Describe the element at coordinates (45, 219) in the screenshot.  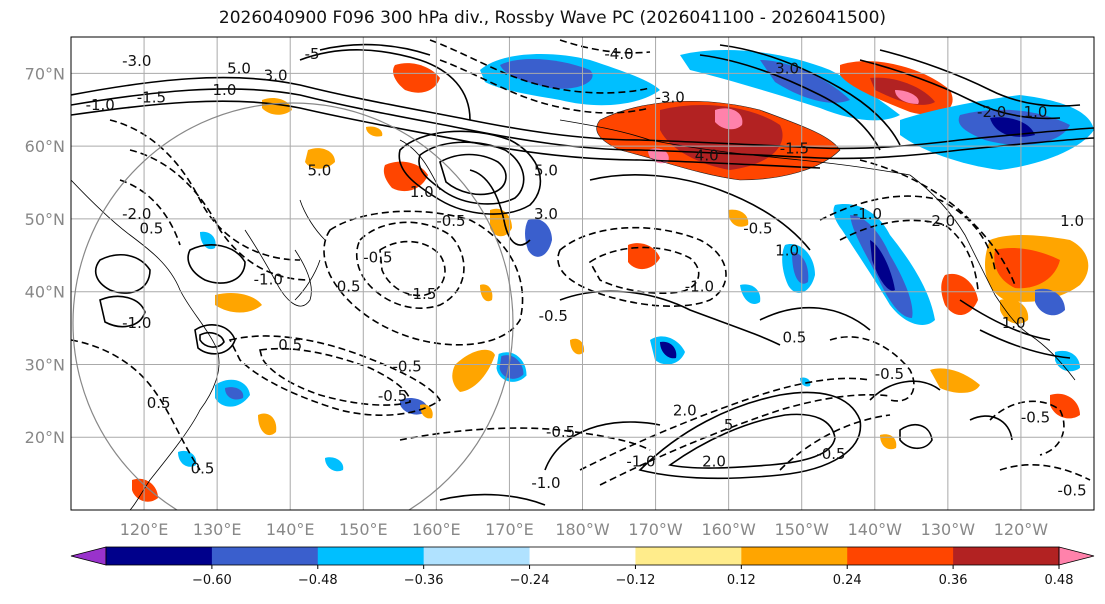
I see `latitude-label: 50°N` at that location.